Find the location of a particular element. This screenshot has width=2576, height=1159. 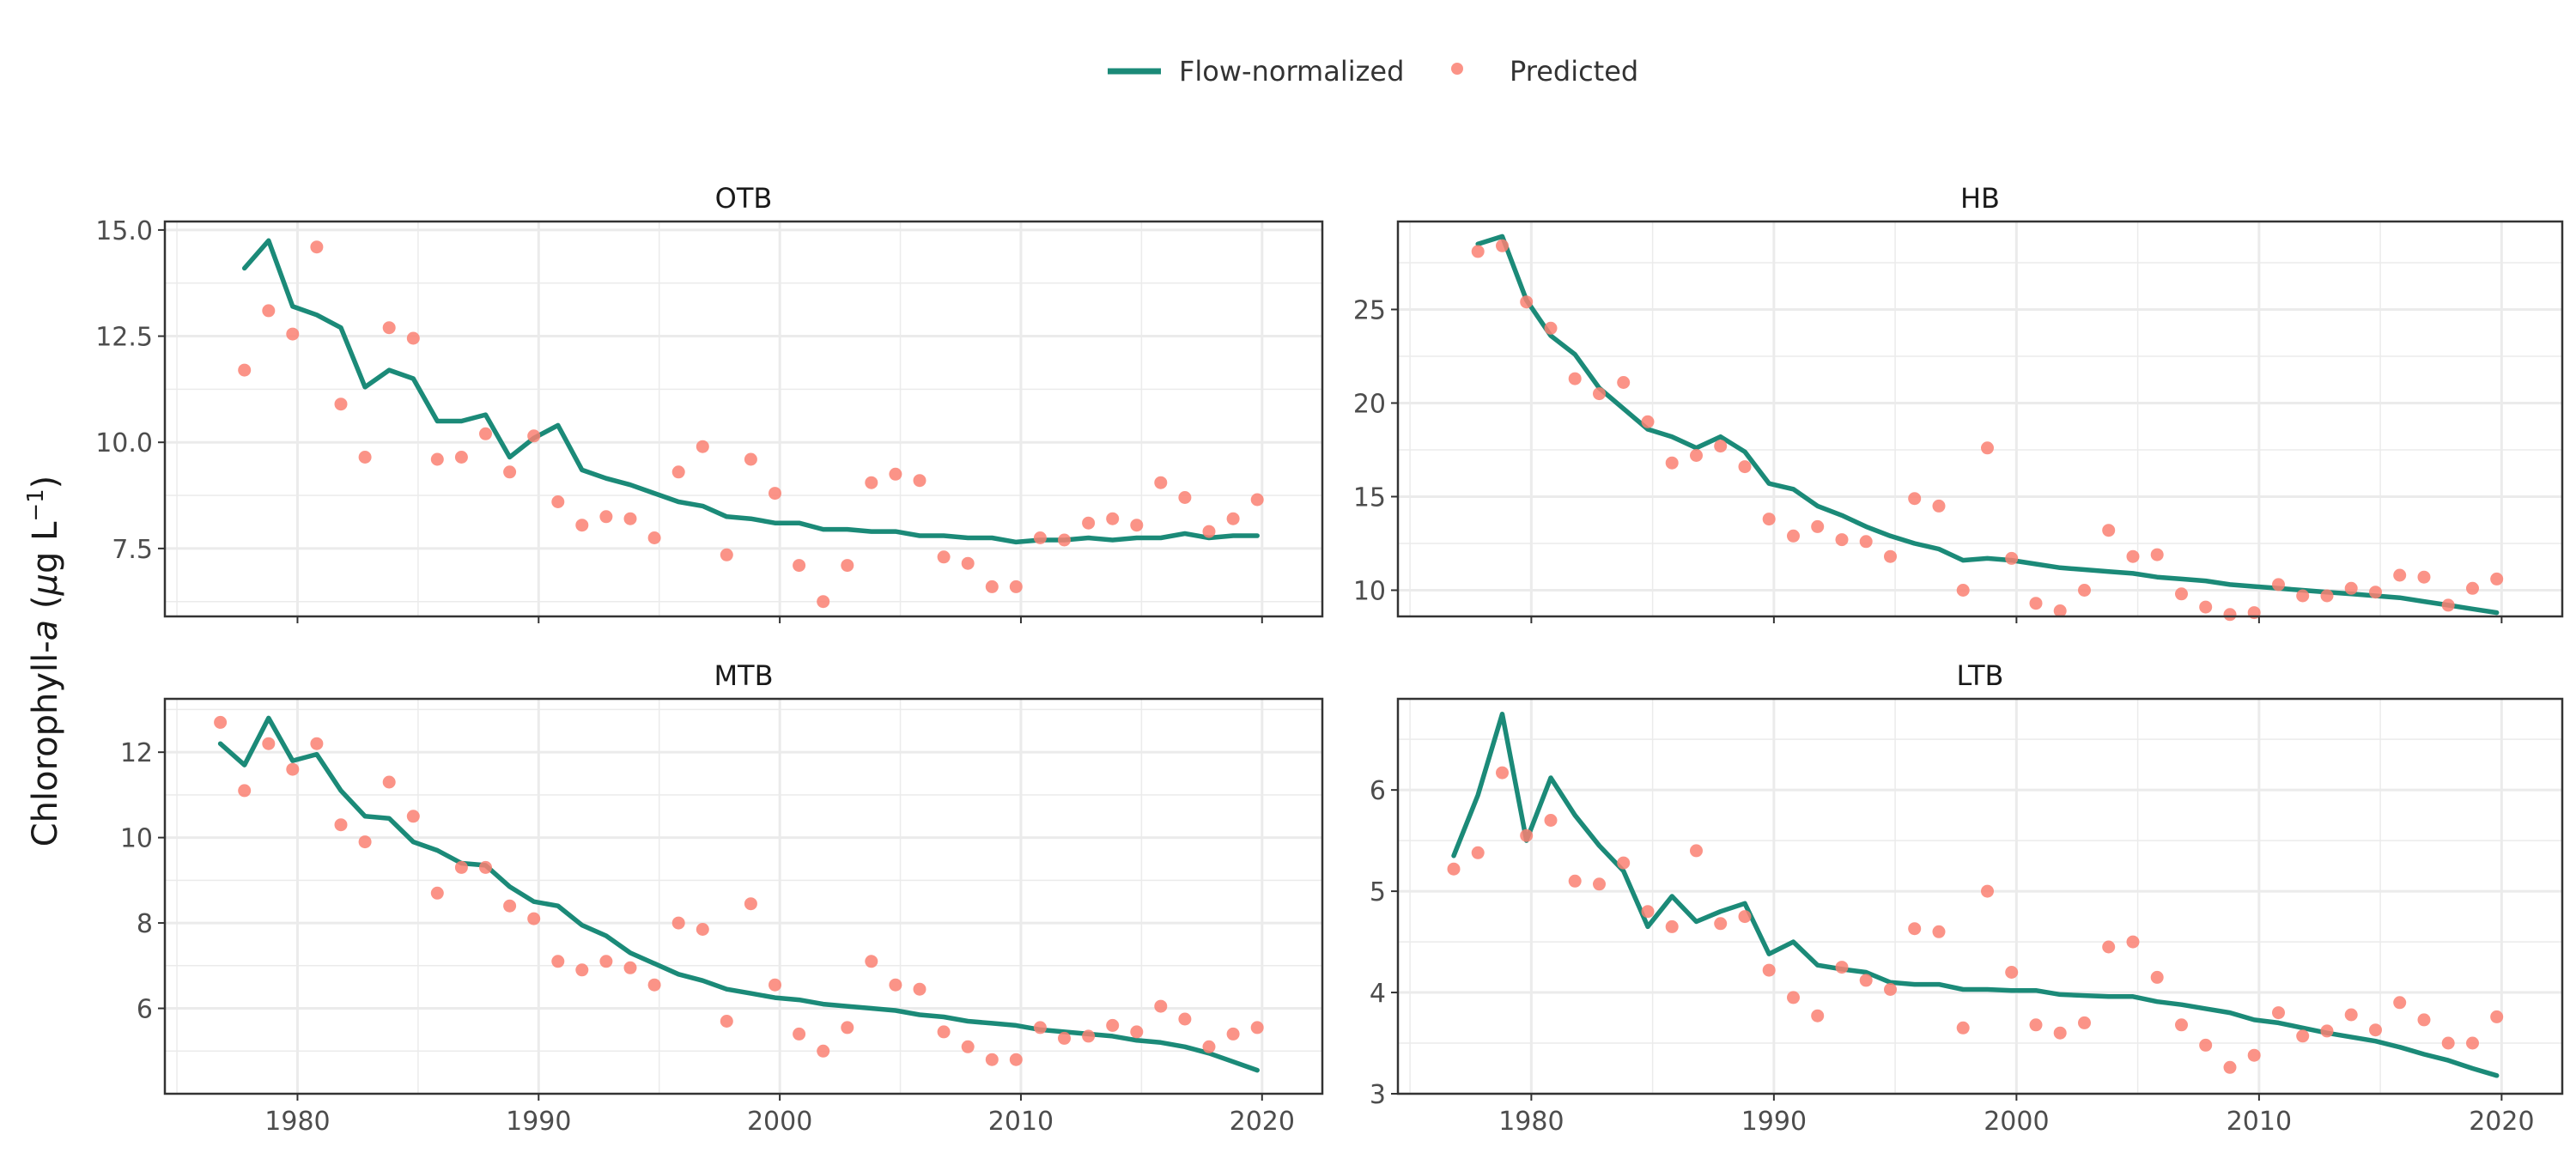

y-tick-label: 6 is located at coordinates (1378, 791).